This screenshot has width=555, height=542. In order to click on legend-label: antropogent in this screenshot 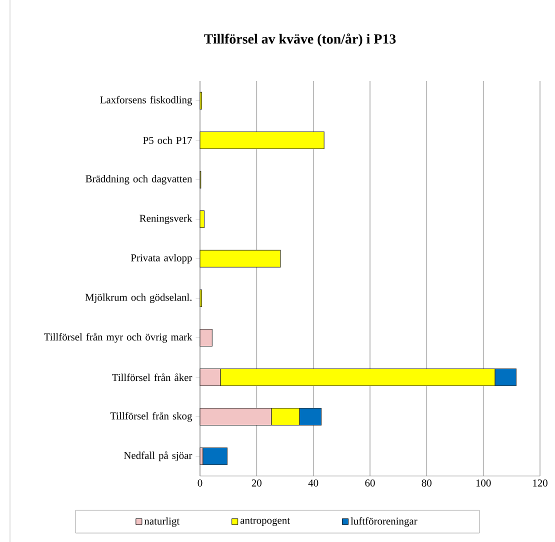, I will do `click(265, 522)`.